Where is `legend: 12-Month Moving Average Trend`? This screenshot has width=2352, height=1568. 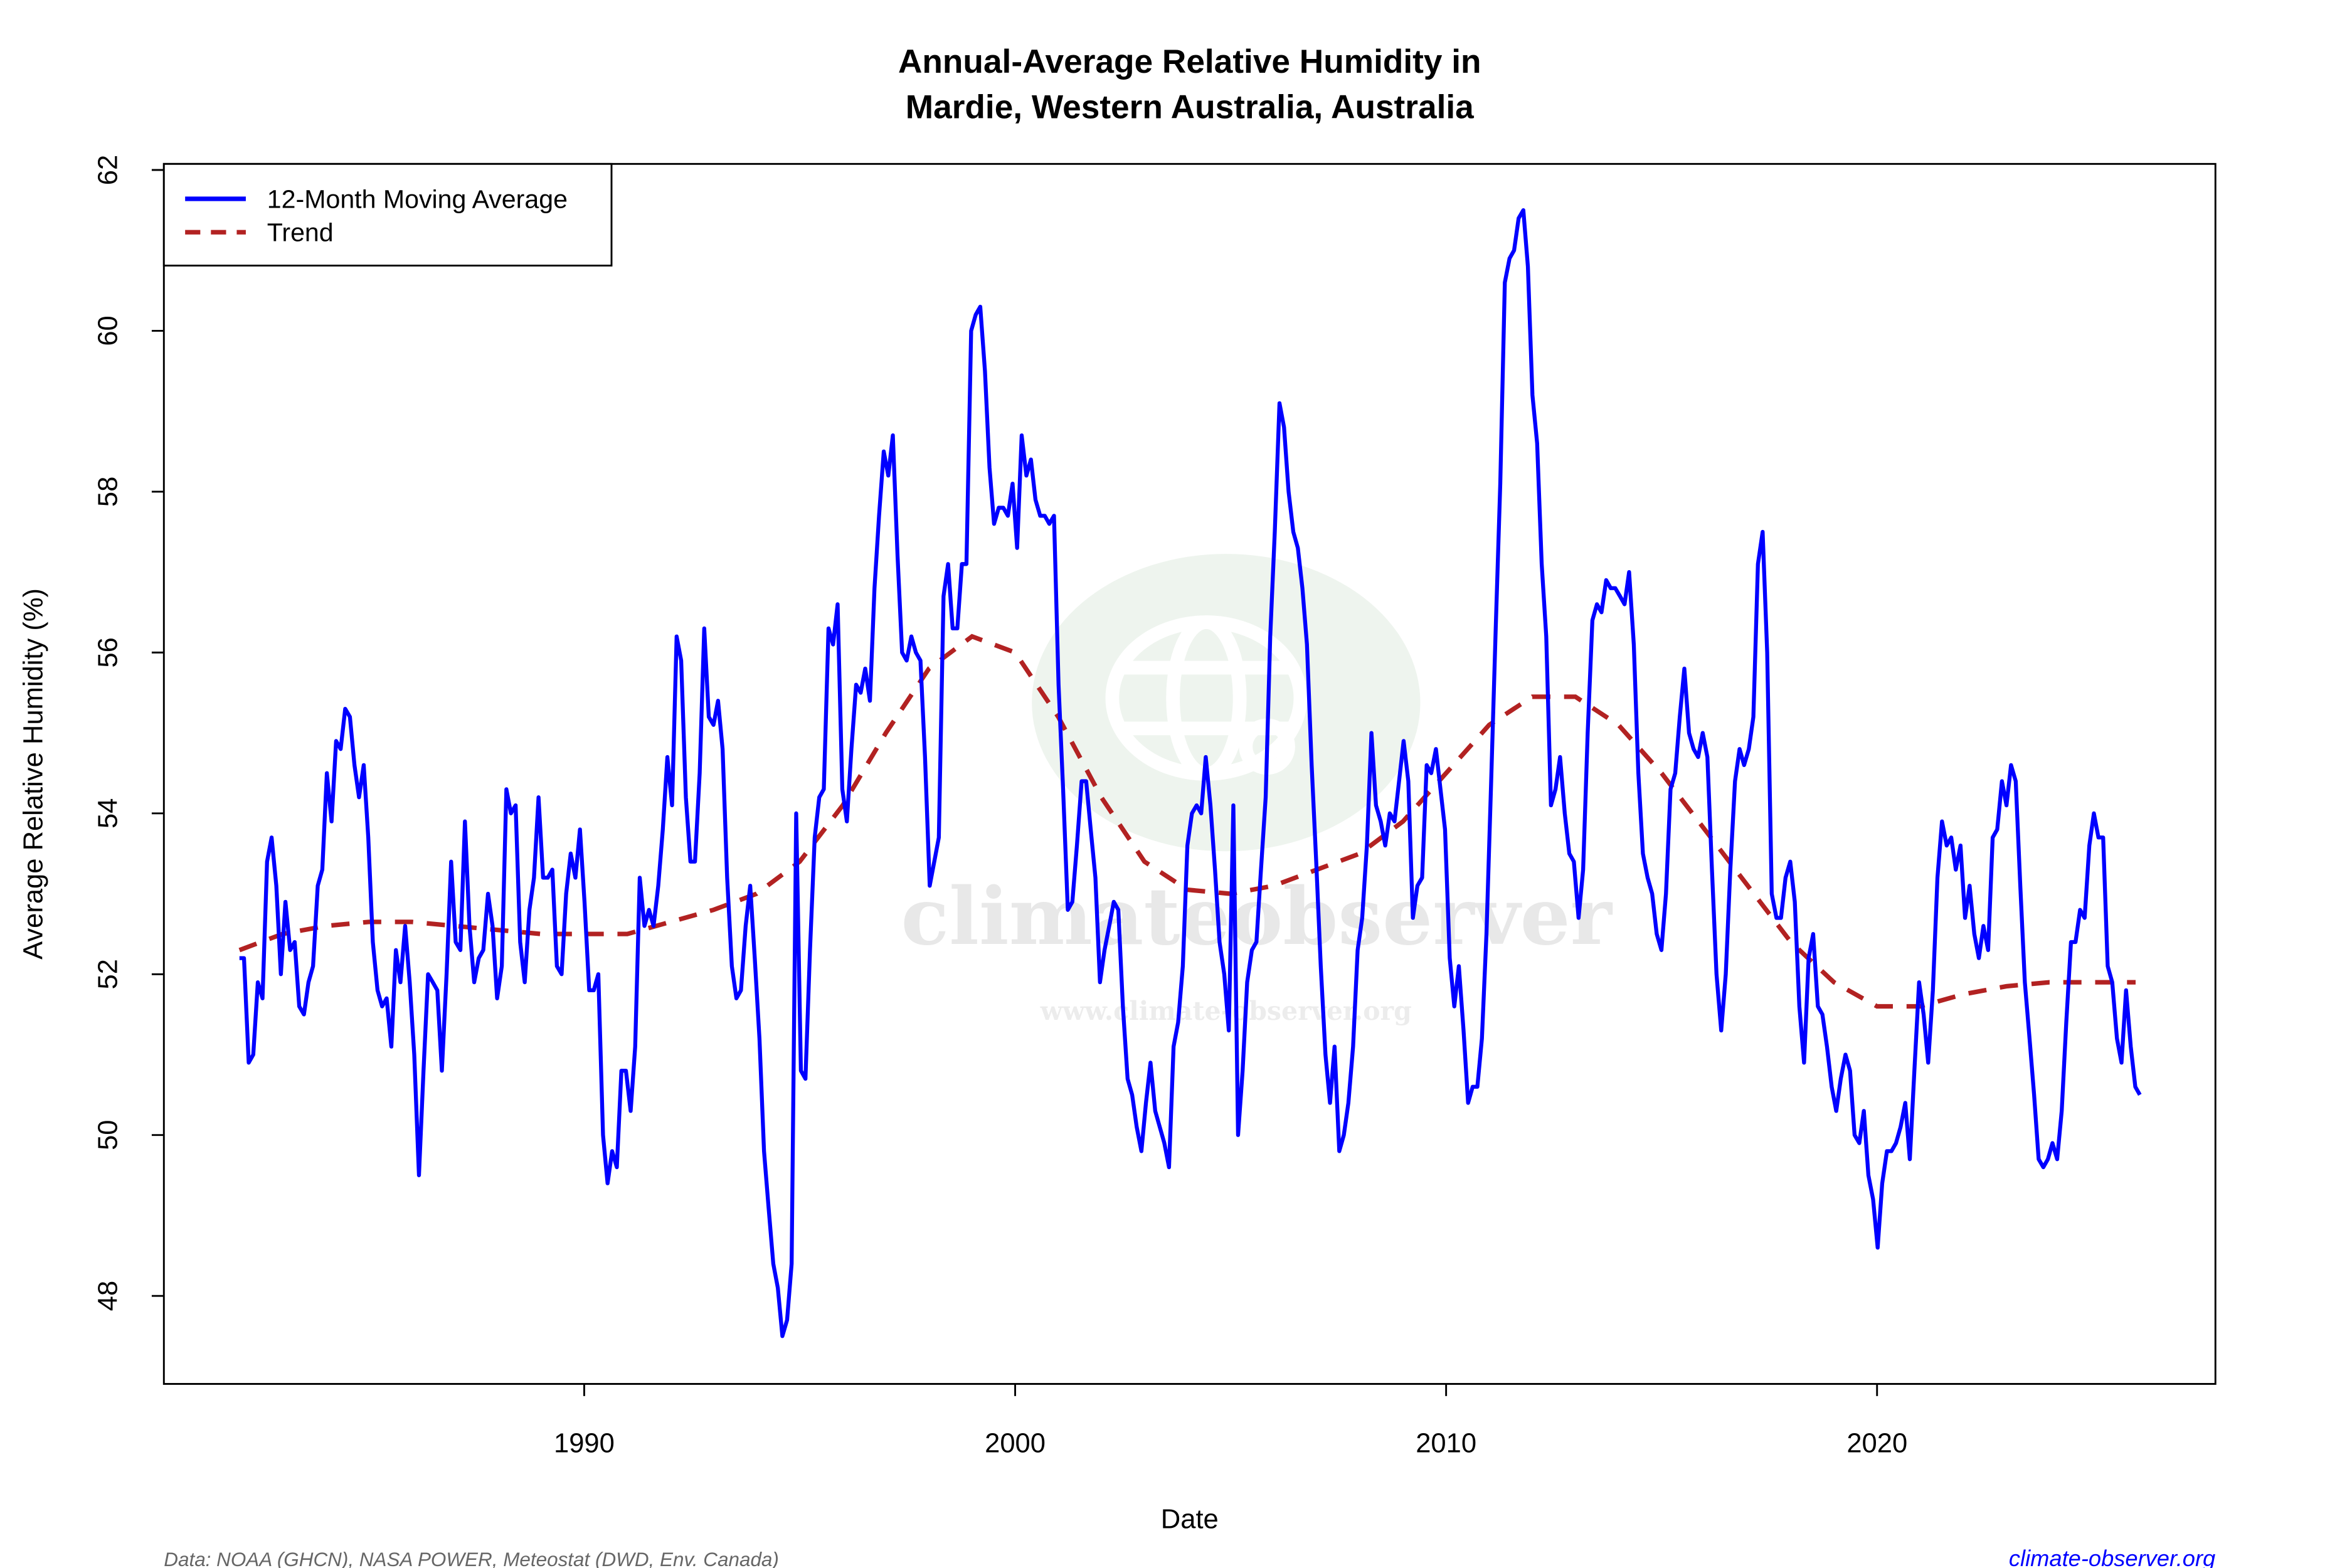
legend: 12-Month Moving Average Trend is located at coordinates (387, 214).